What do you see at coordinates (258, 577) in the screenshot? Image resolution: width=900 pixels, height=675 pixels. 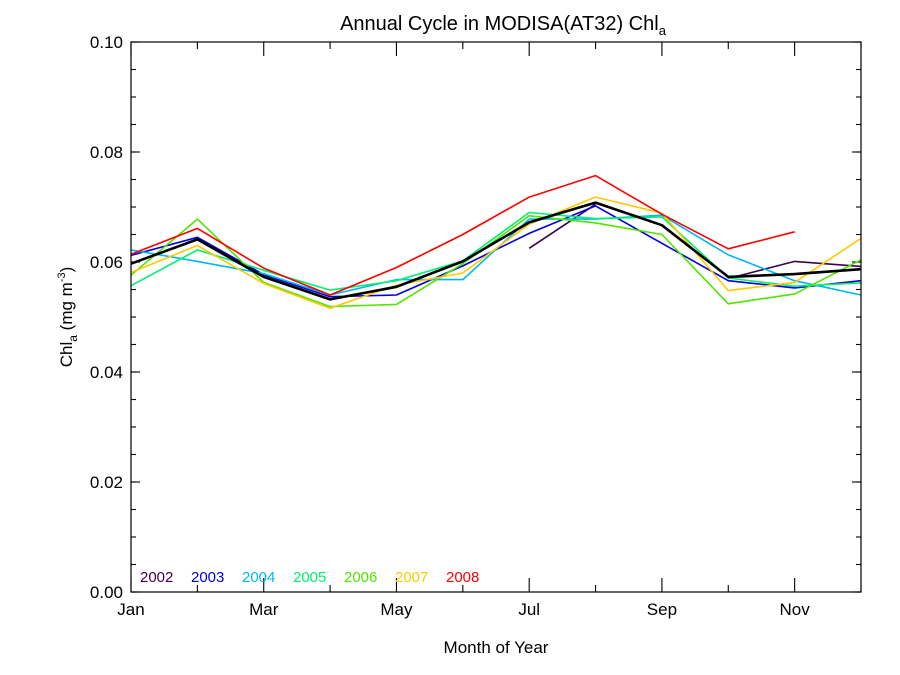 I see `legend-entry-2004: 2004` at bounding box center [258, 577].